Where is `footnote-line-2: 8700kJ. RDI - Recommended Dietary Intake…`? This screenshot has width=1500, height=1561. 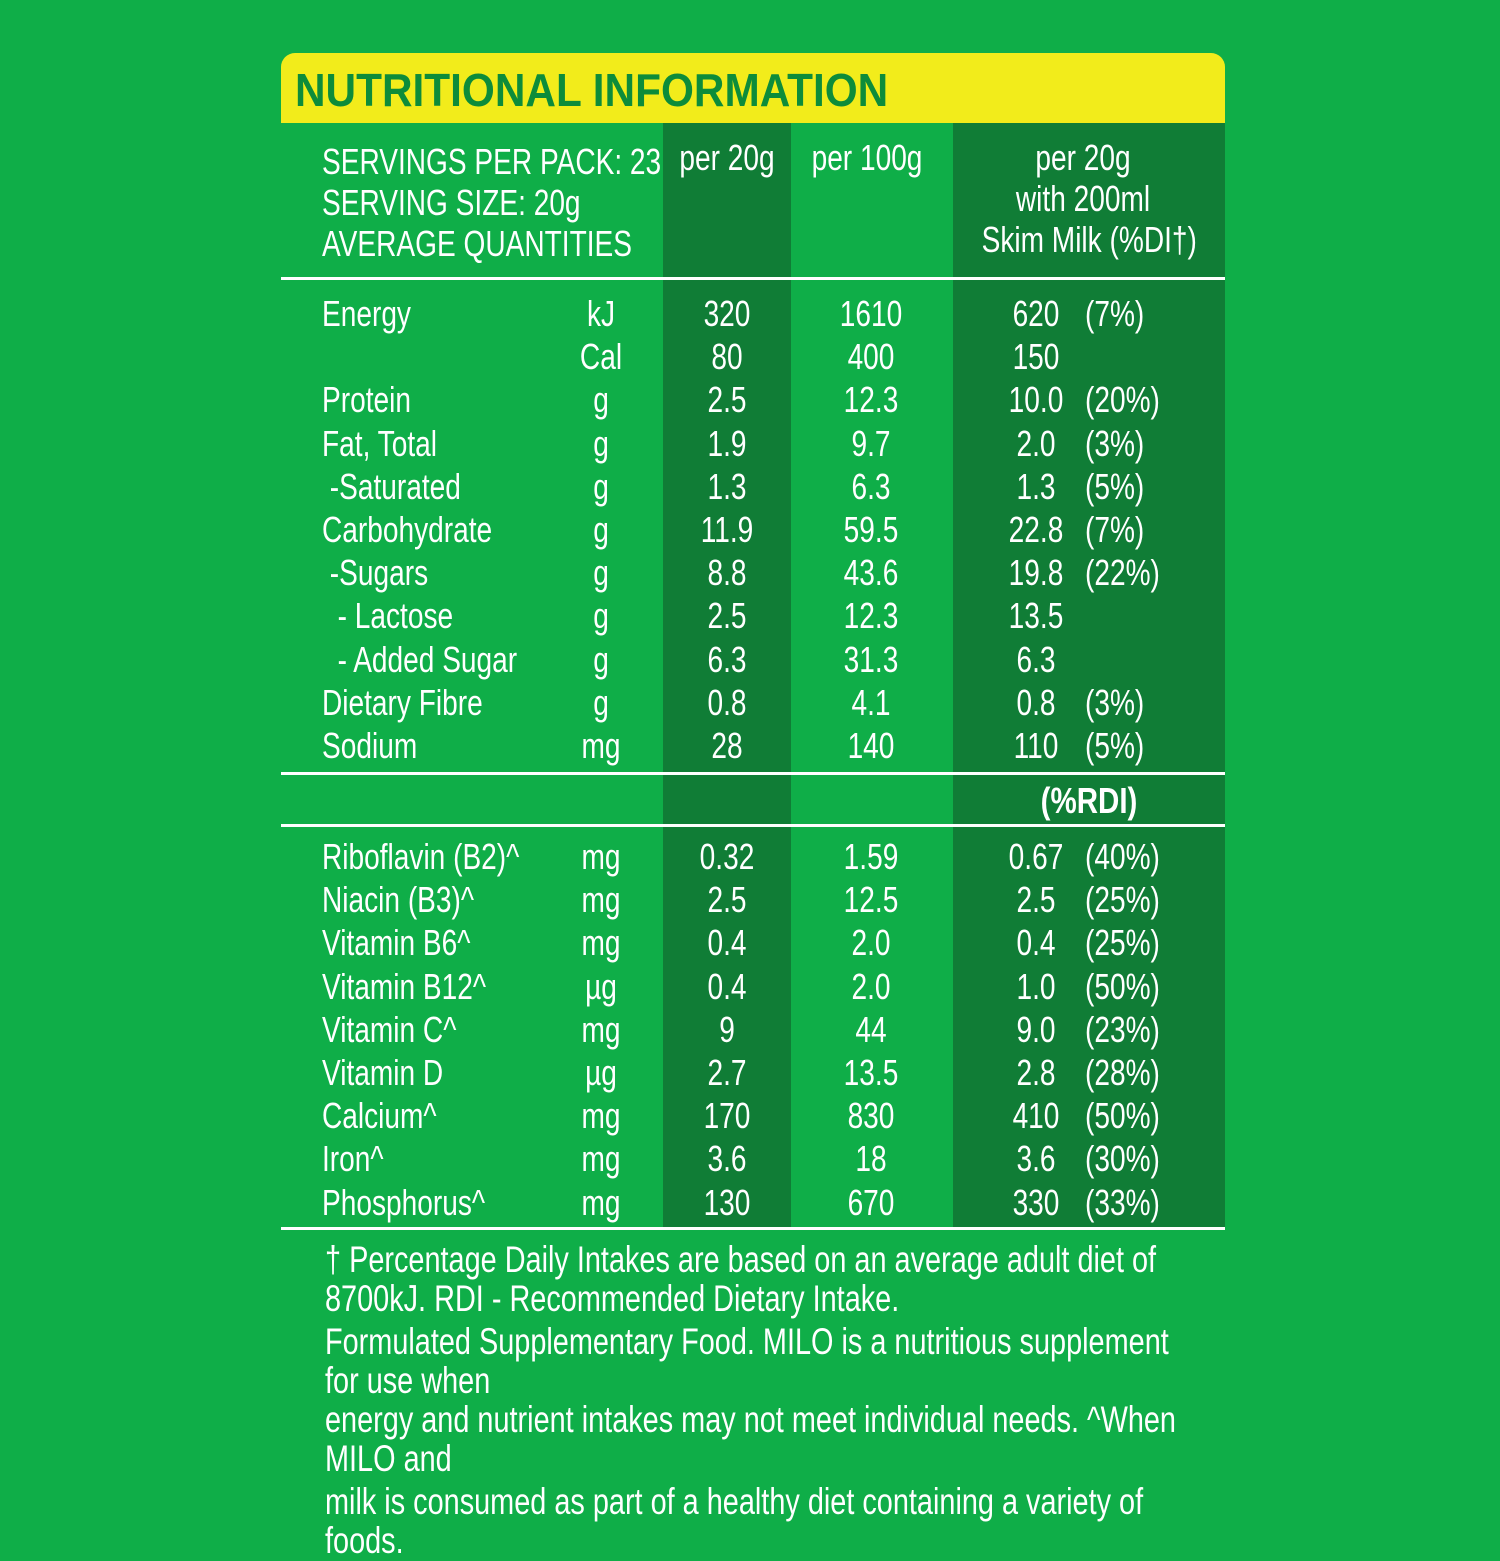
footnote-line-2: 8700kJ. RDI - Recommended Dietary Intake… is located at coordinates (612, 1298).